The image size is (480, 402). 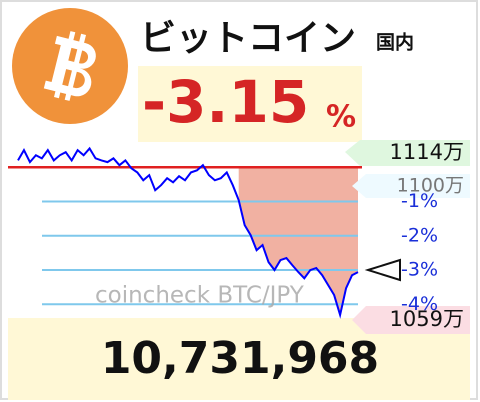 I want to click on decline-area, so click(x=298, y=241).